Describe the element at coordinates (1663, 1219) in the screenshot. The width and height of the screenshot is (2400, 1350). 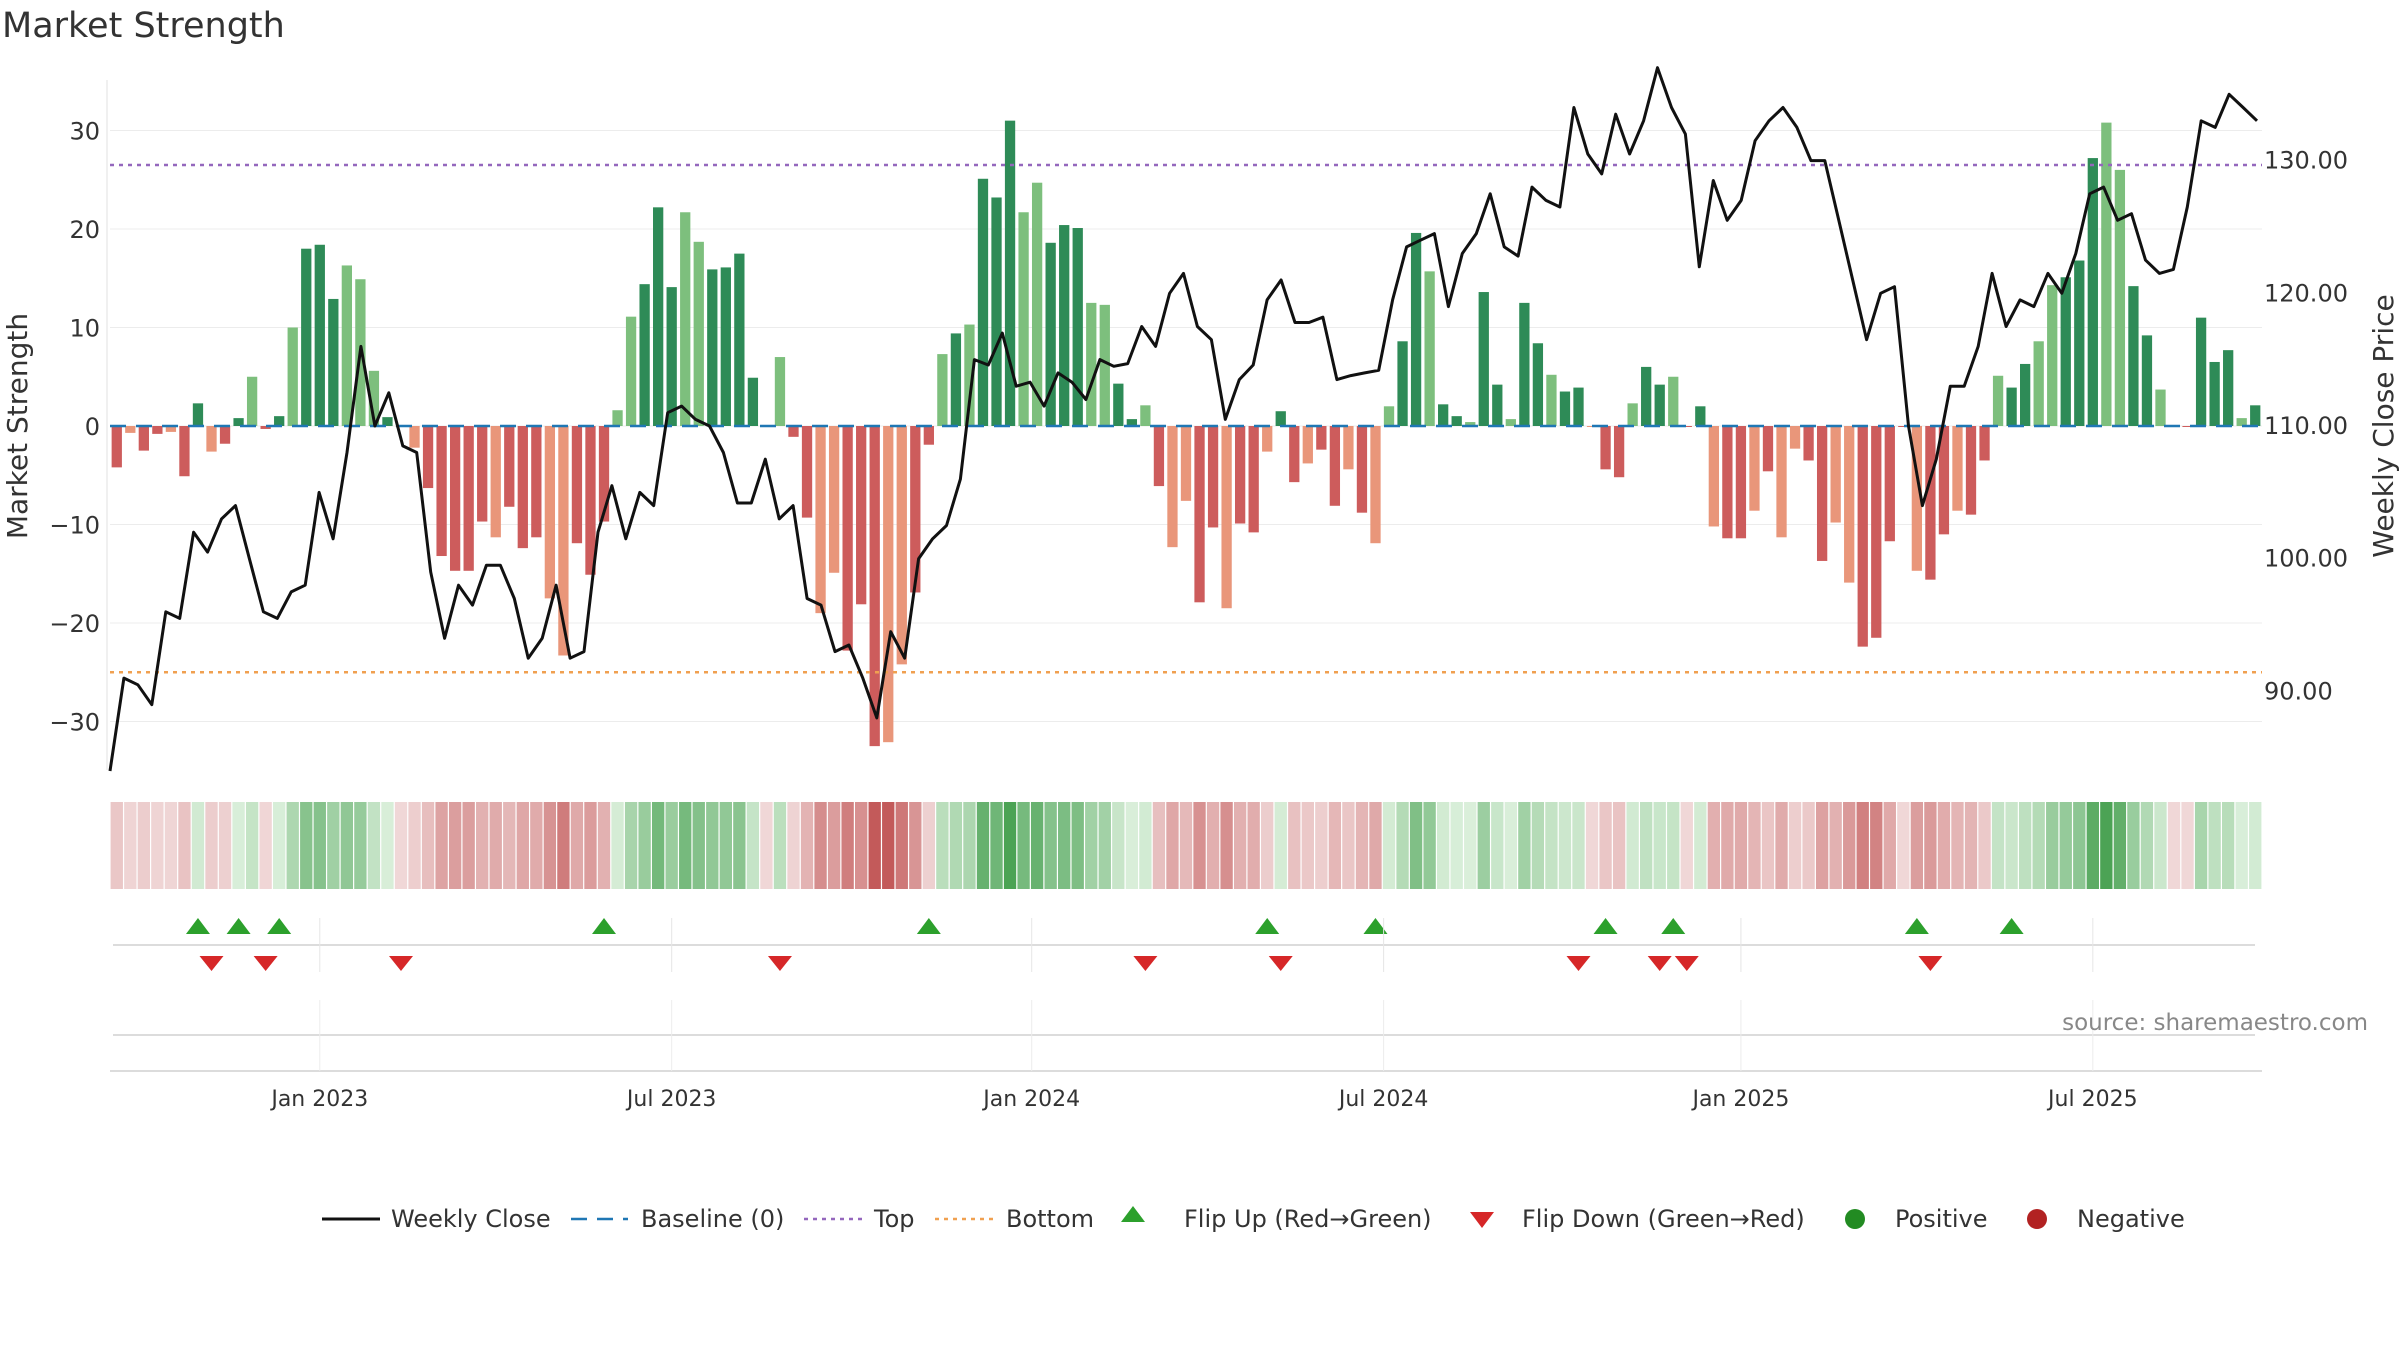
I see `legend-flip-down: Flip Down (Green→Red)` at that location.